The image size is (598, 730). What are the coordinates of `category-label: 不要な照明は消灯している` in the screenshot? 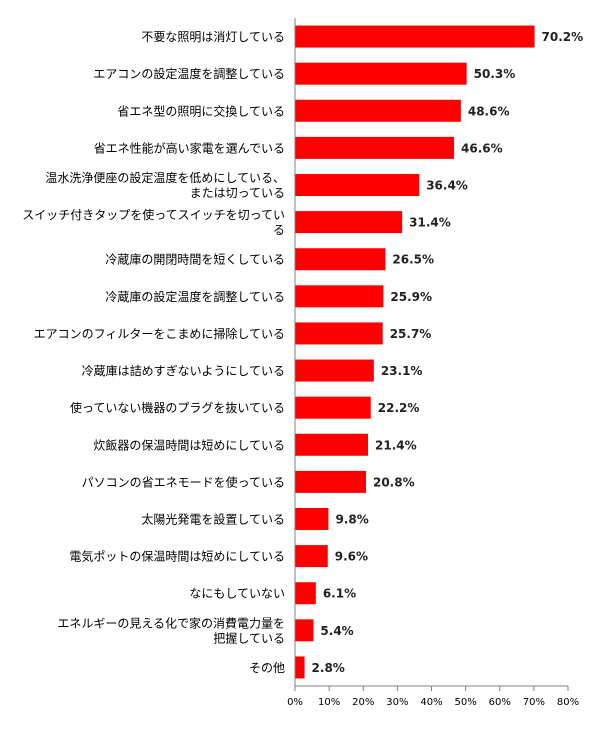 It's located at (213, 37).